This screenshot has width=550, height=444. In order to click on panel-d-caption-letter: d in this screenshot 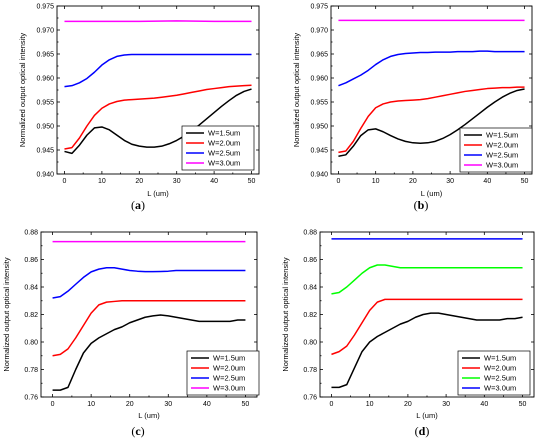, I will do `click(422, 431)`.